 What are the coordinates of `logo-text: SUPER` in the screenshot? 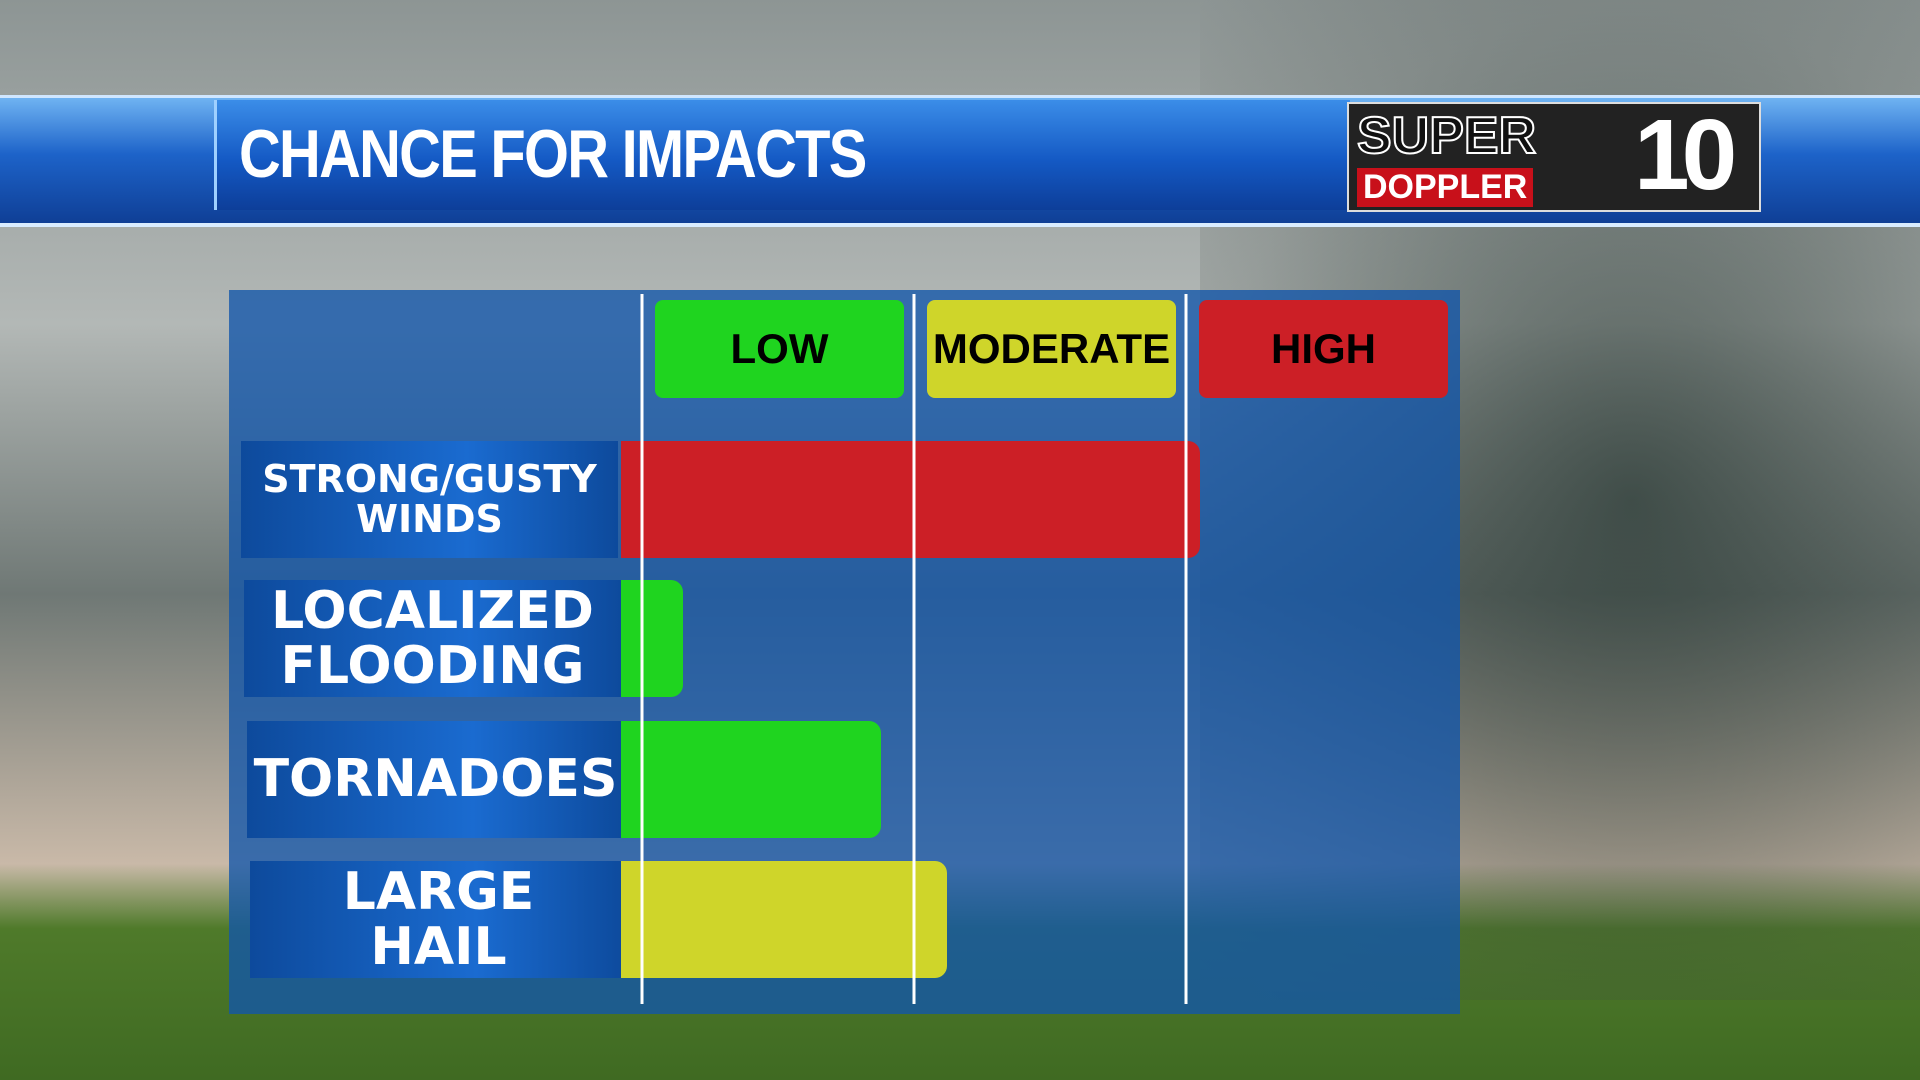 It's located at (1446, 136).